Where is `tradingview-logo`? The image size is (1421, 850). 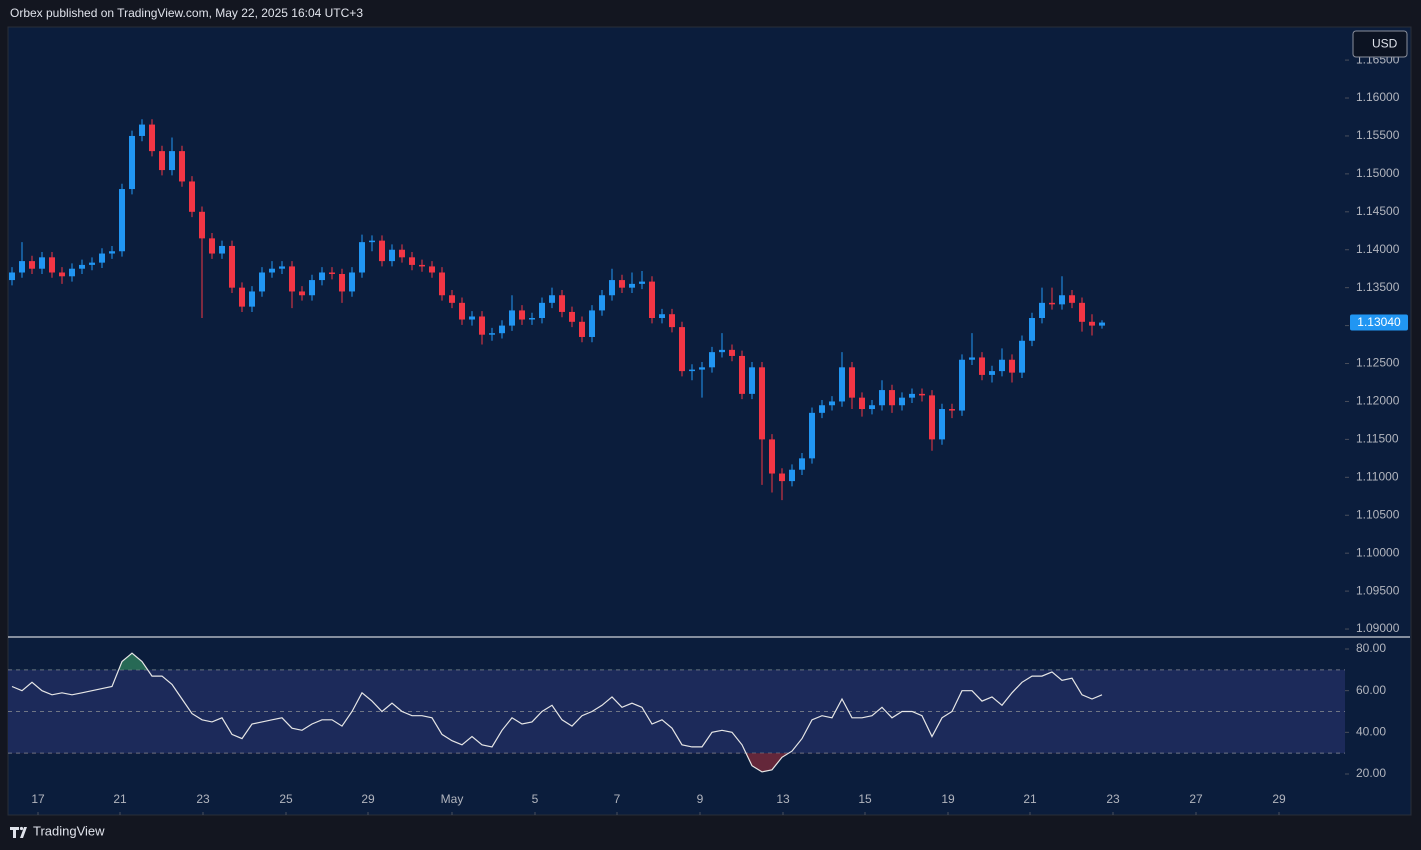
tradingview-logo is located at coordinates (18, 832).